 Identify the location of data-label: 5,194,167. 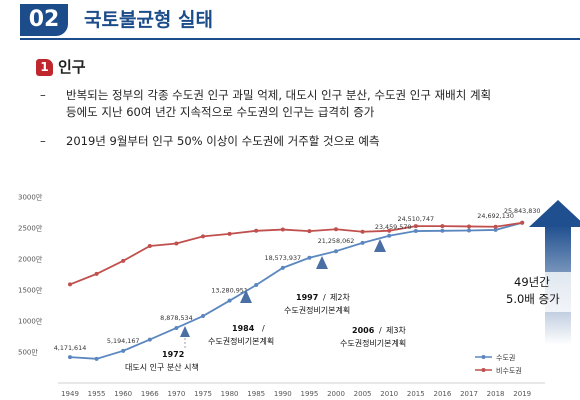
(123, 341).